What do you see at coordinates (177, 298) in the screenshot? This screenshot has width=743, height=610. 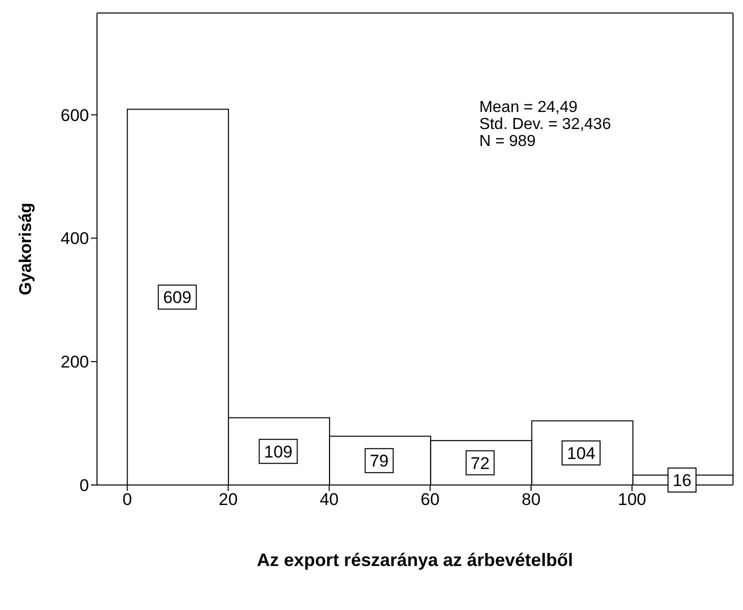 I see `data-label: 609` at bounding box center [177, 298].